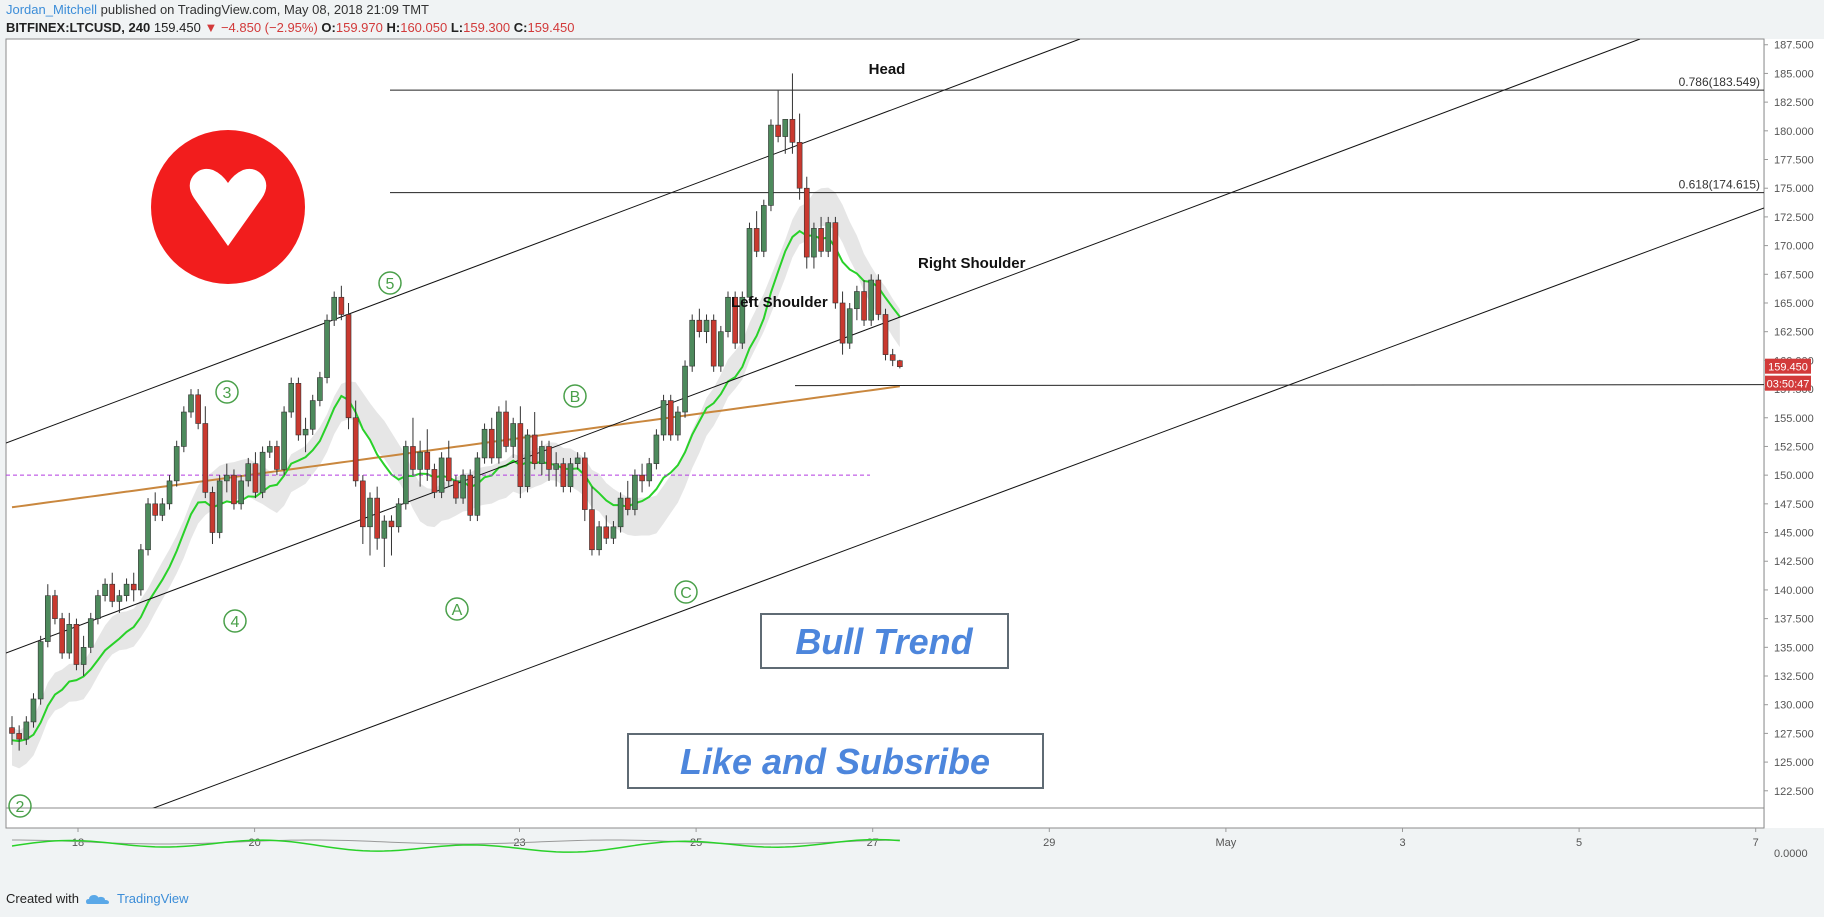 This screenshot has width=1824, height=917. What do you see at coordinates (359, 27) in the screenshot?
I see `open-value: 159.970` at bounding box center [359, 27].